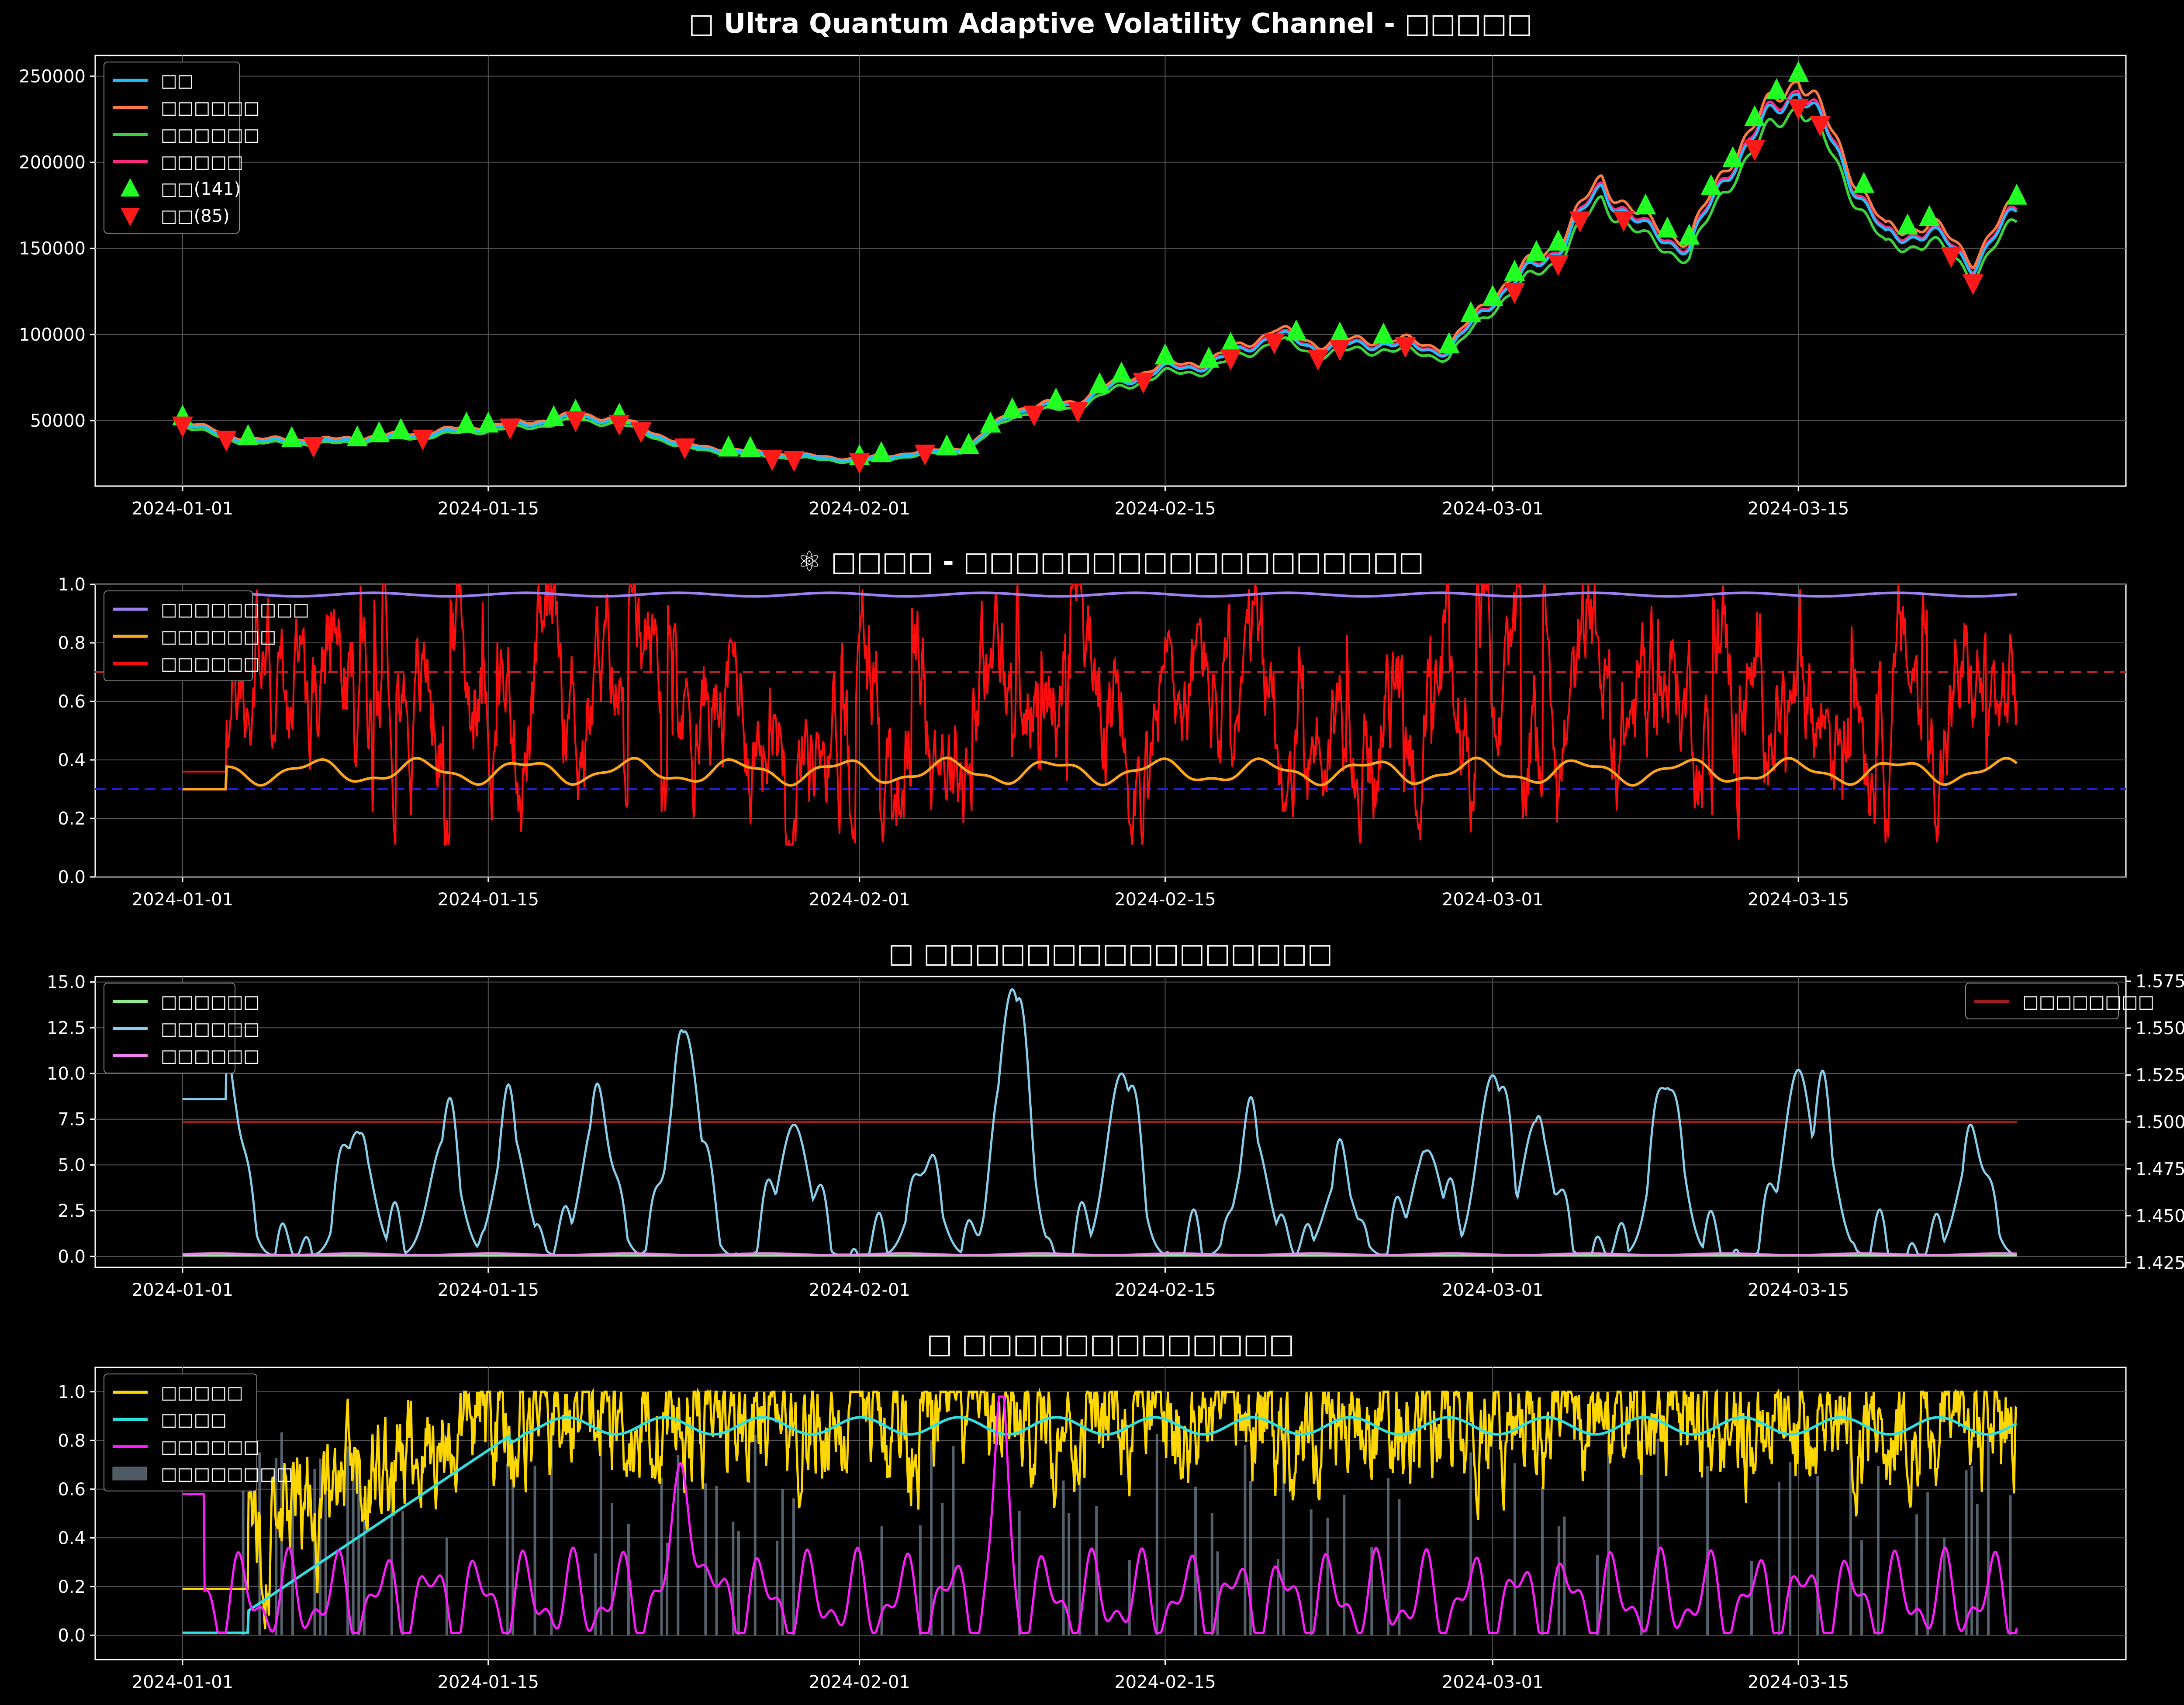 Image resolution: width=2184 pixels, height=1705 pixels. I want to click on panel-title: ⚛ □□□□ - □□□□□□□□□□□□□□□□□□, so click(1110, 561).